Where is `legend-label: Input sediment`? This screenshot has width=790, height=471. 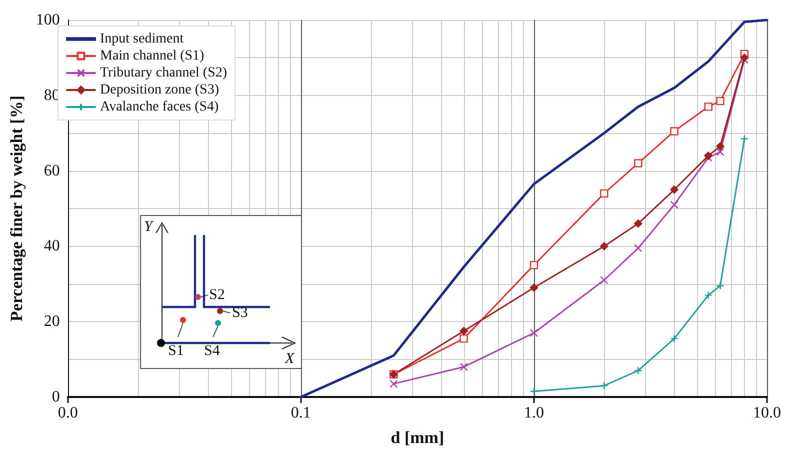
legend-label: Input sediment is located at coordinates (142, 39).